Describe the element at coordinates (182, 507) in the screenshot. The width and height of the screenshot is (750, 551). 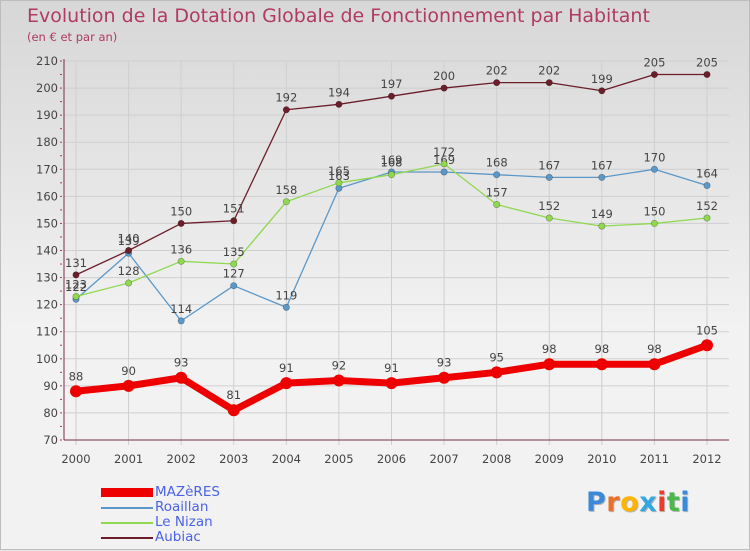
I see `legend-label: Roaillan` at that location.